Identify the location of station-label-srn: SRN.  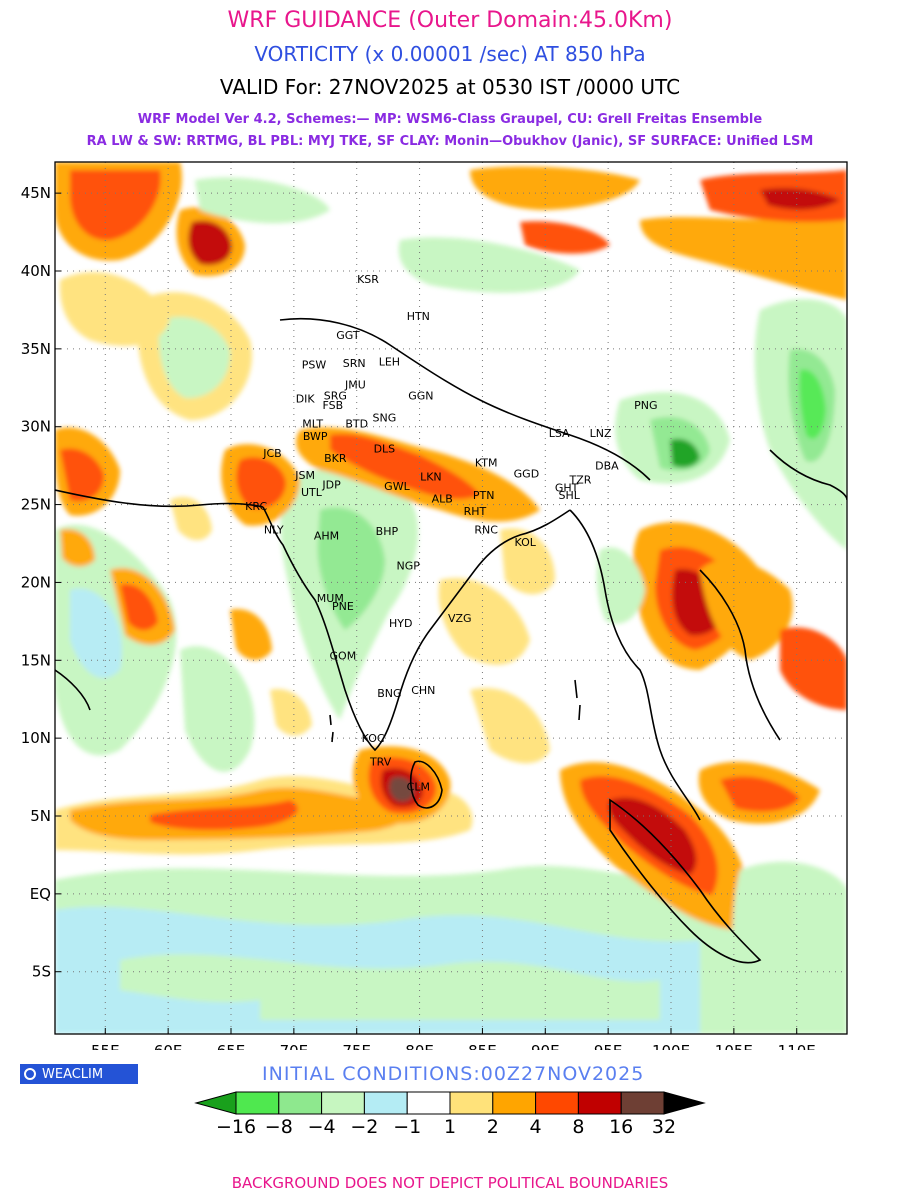
(354, 363).